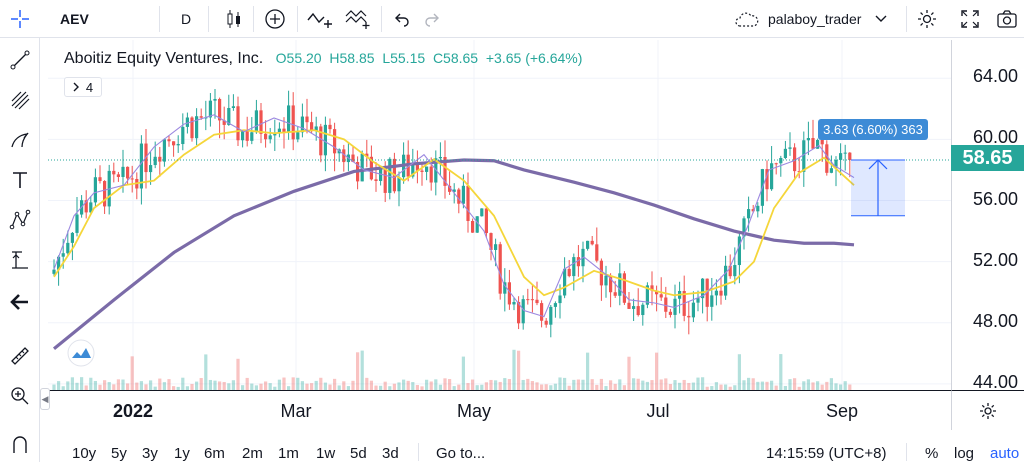  What do you see at coordinates (288, 453) in the screenshot?
I see `range-1m: 1m` at bounding box center [288, 453].